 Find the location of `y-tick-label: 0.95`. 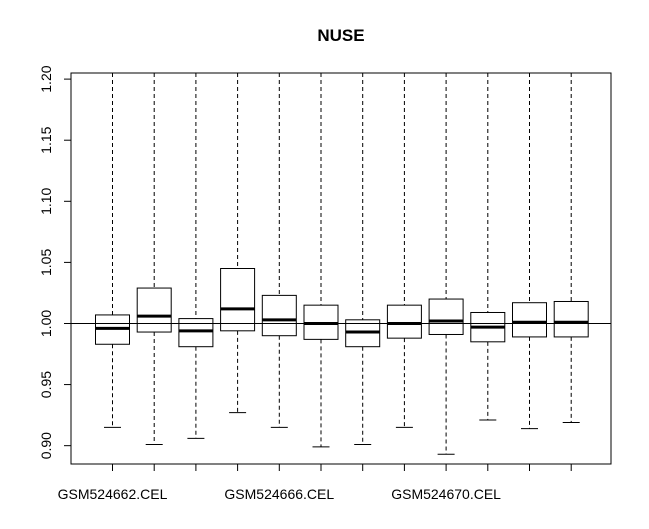

y-tick-label: 0.95 is located at coordinates (46, 384).